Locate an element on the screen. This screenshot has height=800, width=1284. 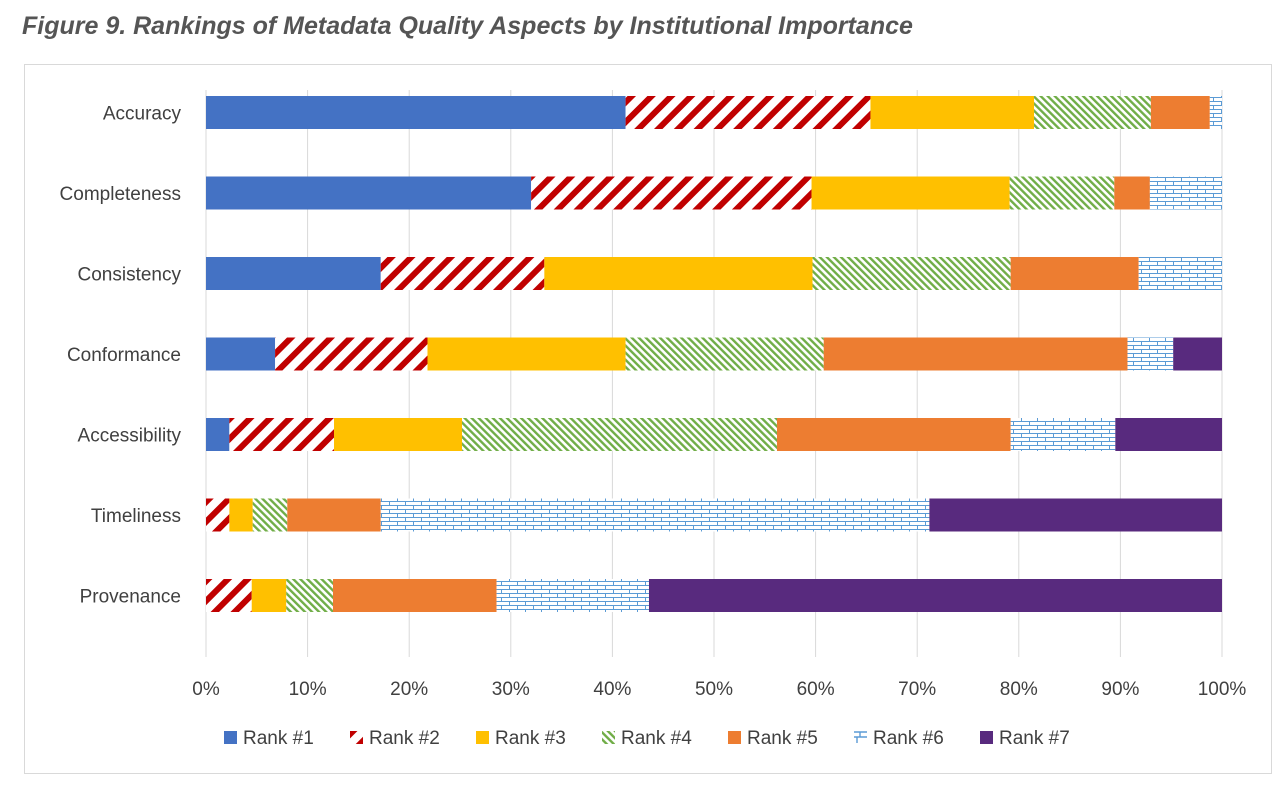
legend-item-rank-7: Rank #7 is located at coordinates (1025, 738).